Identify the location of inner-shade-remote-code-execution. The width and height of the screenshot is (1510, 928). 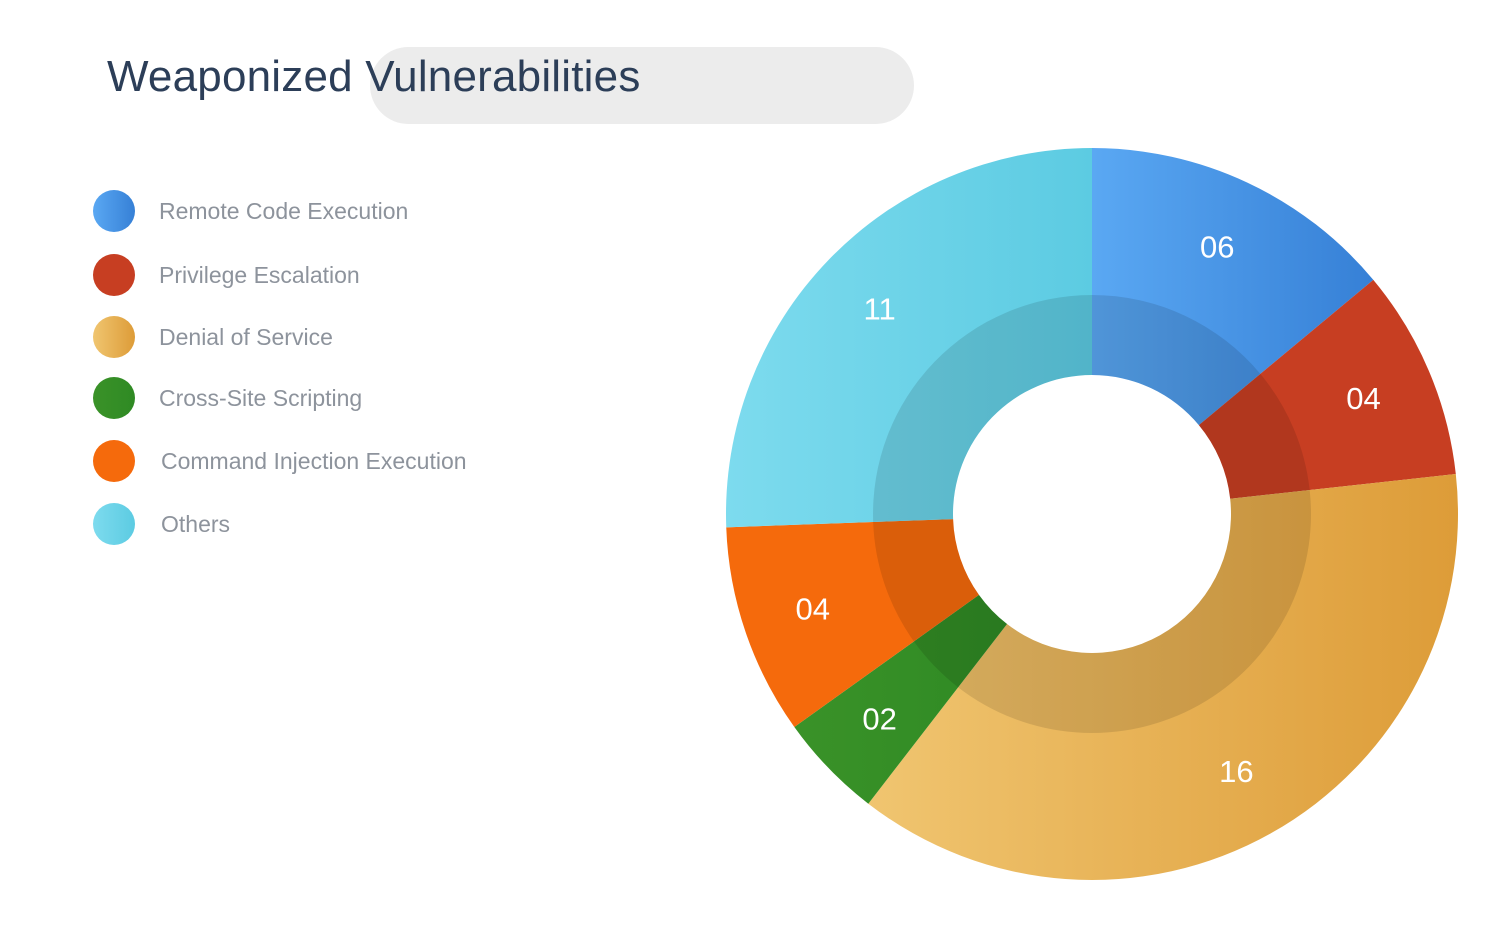
(1176, 360).